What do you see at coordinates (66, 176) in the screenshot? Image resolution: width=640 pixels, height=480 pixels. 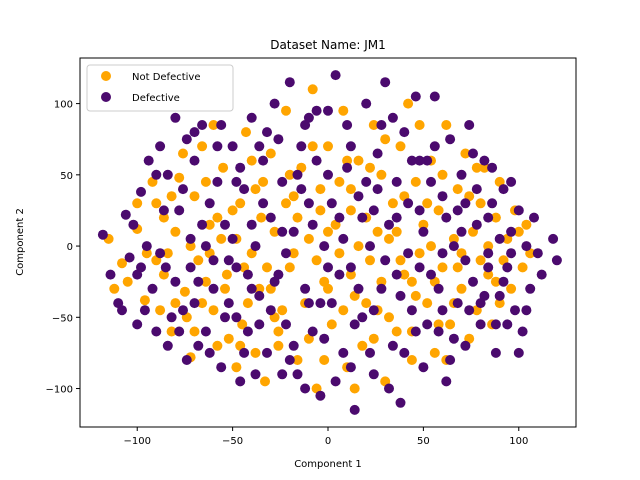 I see `y-tick-label: 50` at bounding box center [66, 176].